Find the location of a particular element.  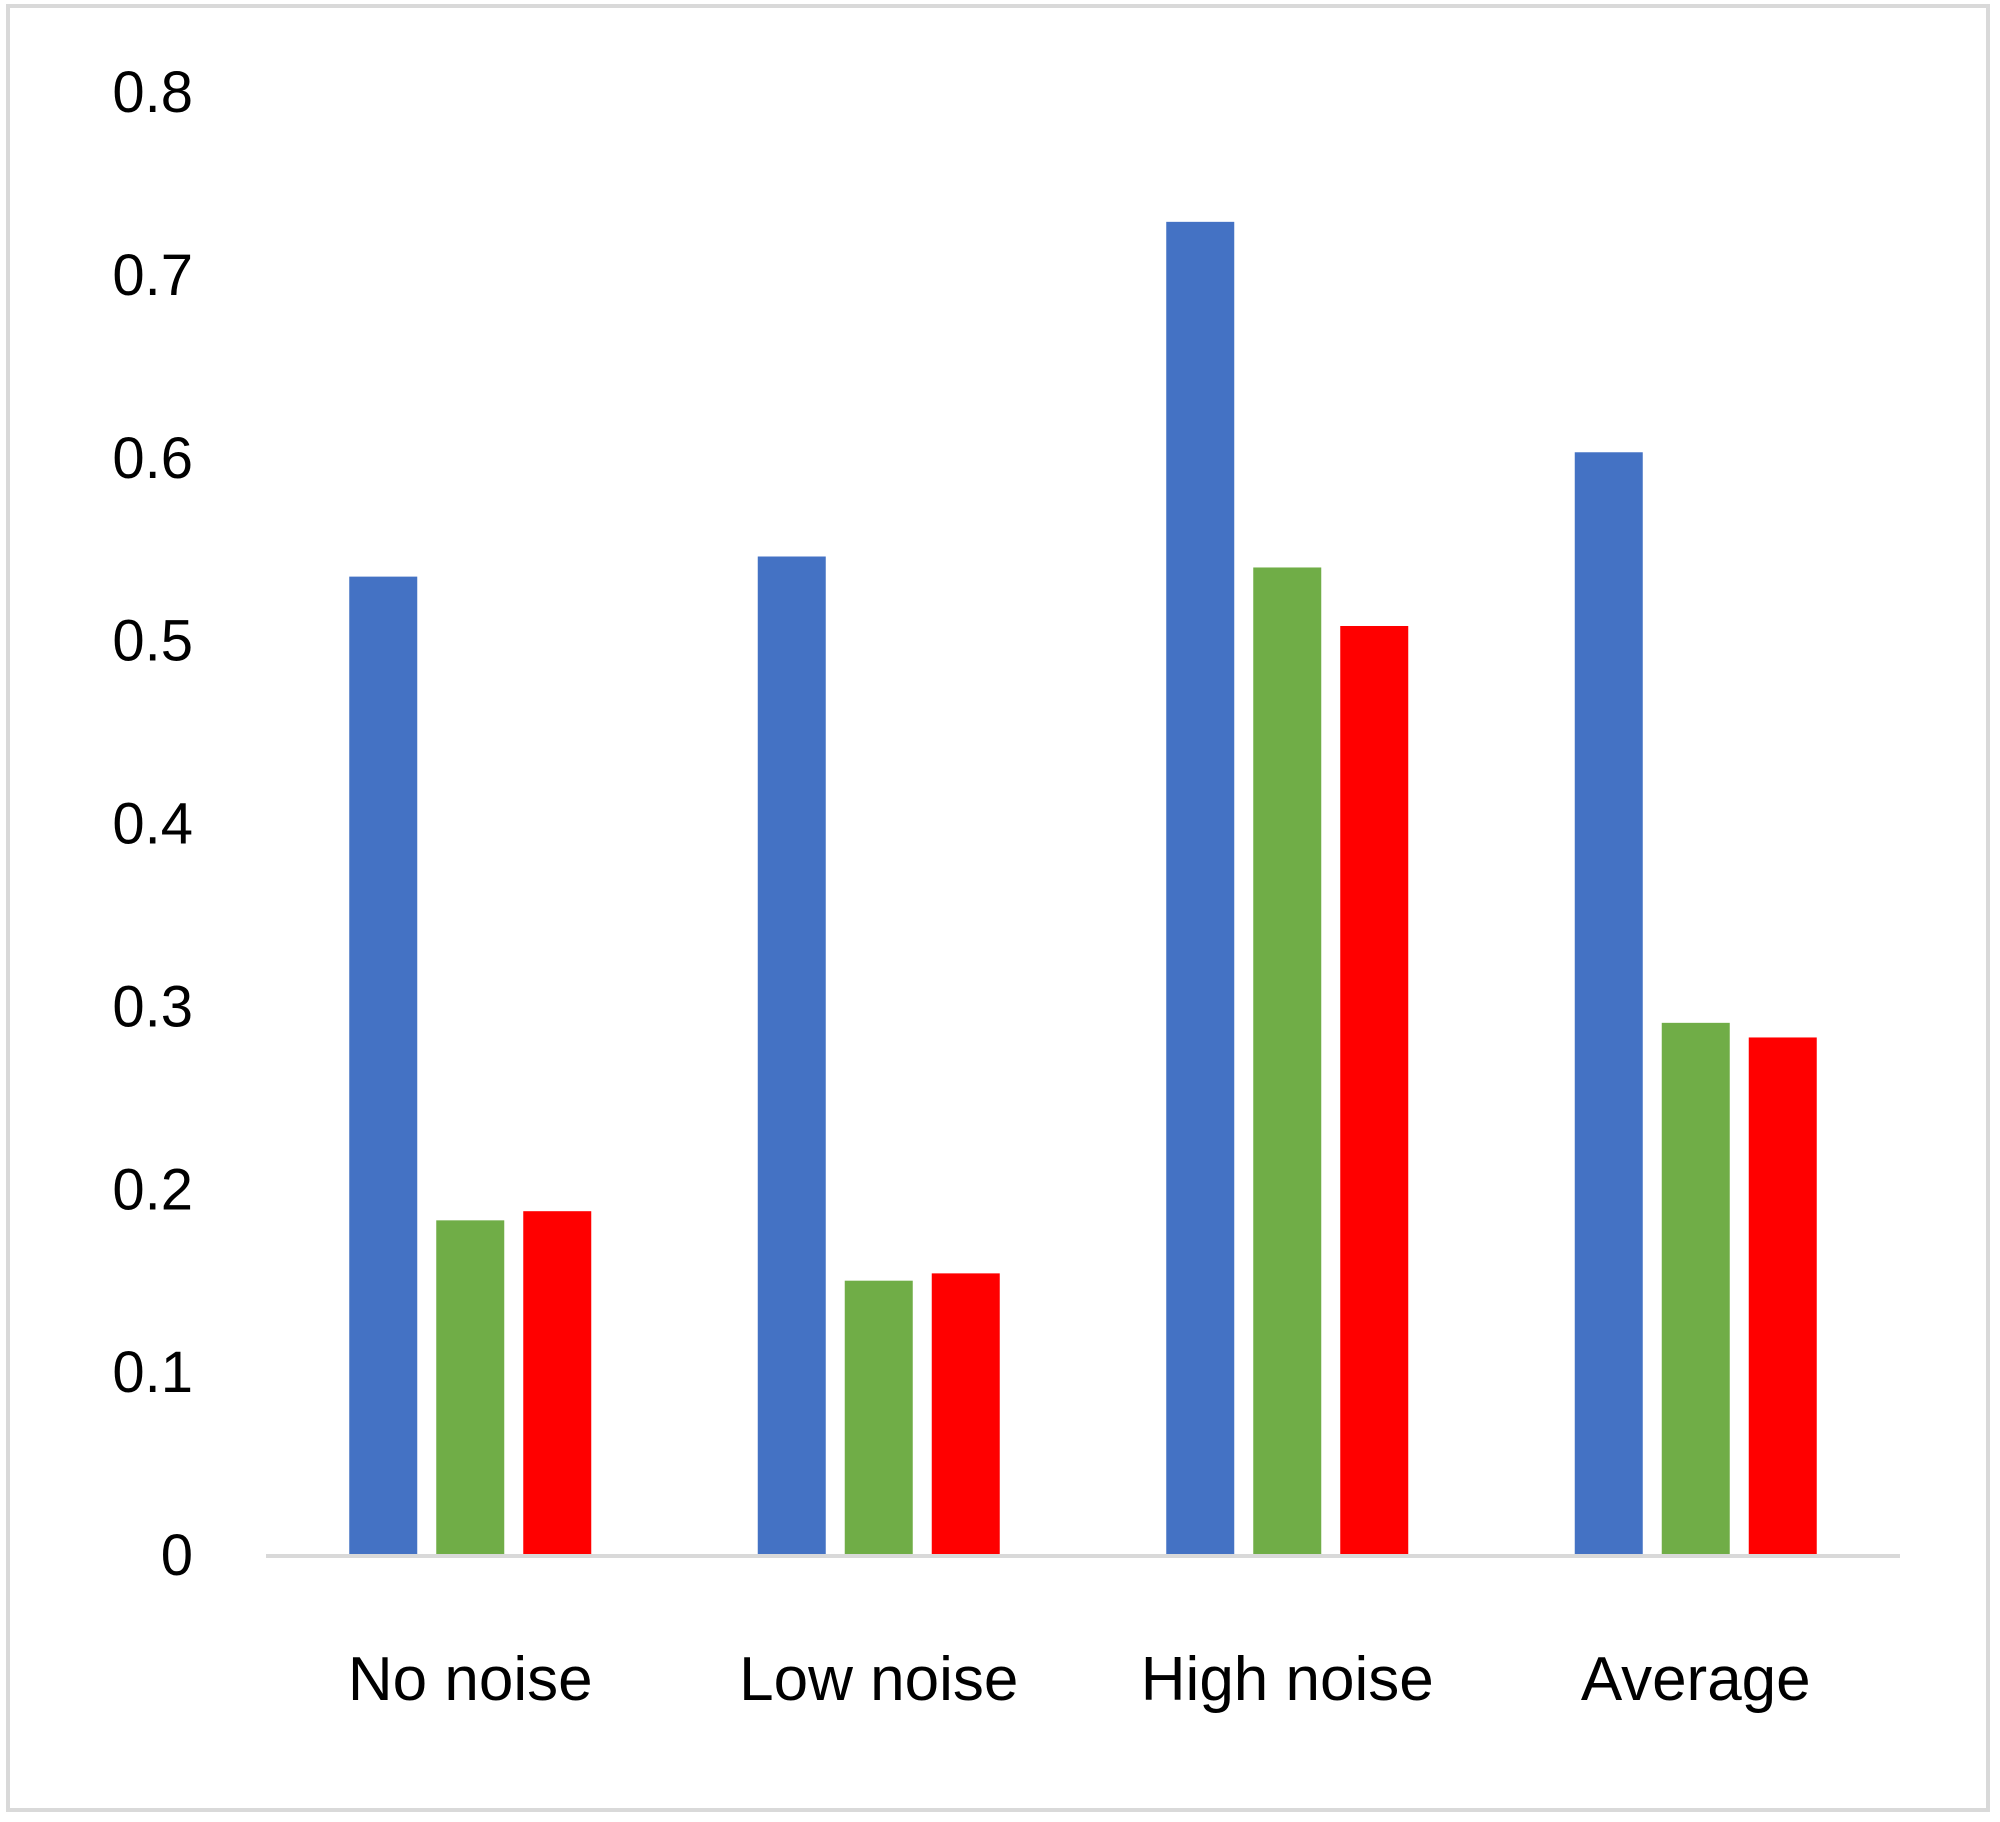

x-category-label: No noise is located at coordinates (470, 1679).